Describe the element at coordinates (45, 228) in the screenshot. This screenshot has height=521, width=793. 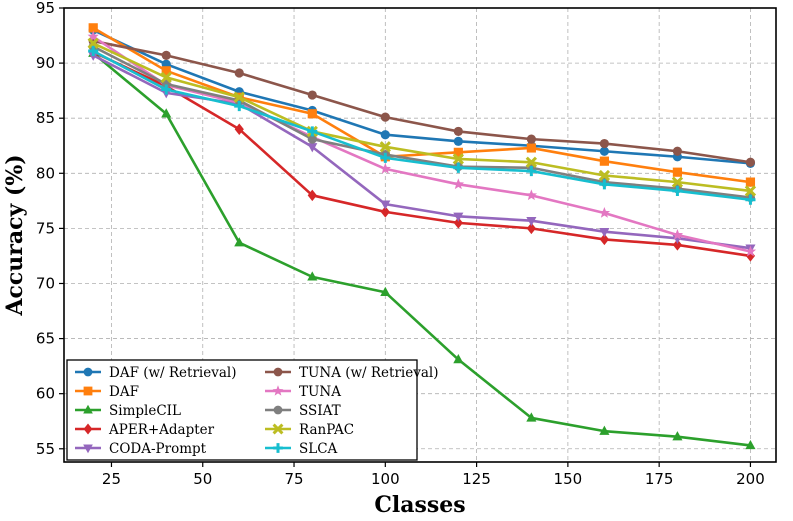
I see `y-tick-label: 75` at that location.